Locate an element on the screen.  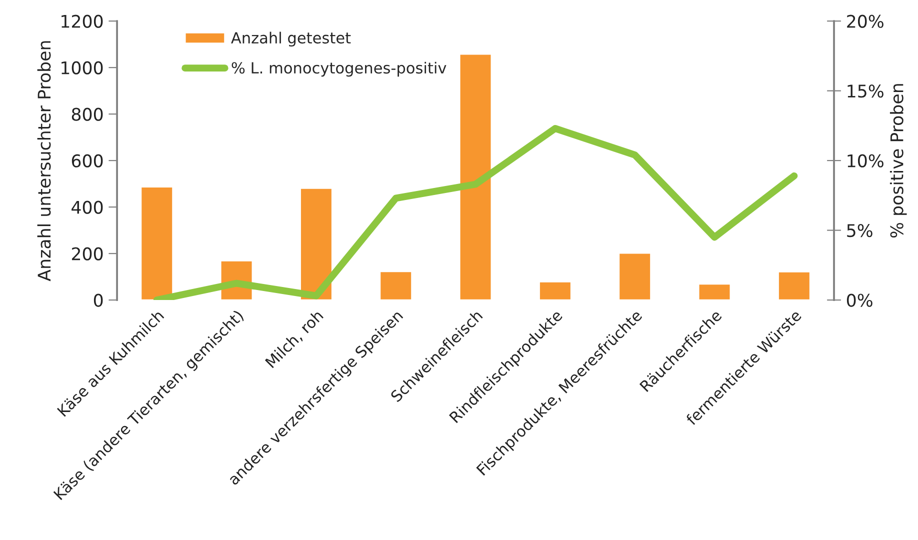
y-tick-label: 800 is located at coordinates (87, 114).